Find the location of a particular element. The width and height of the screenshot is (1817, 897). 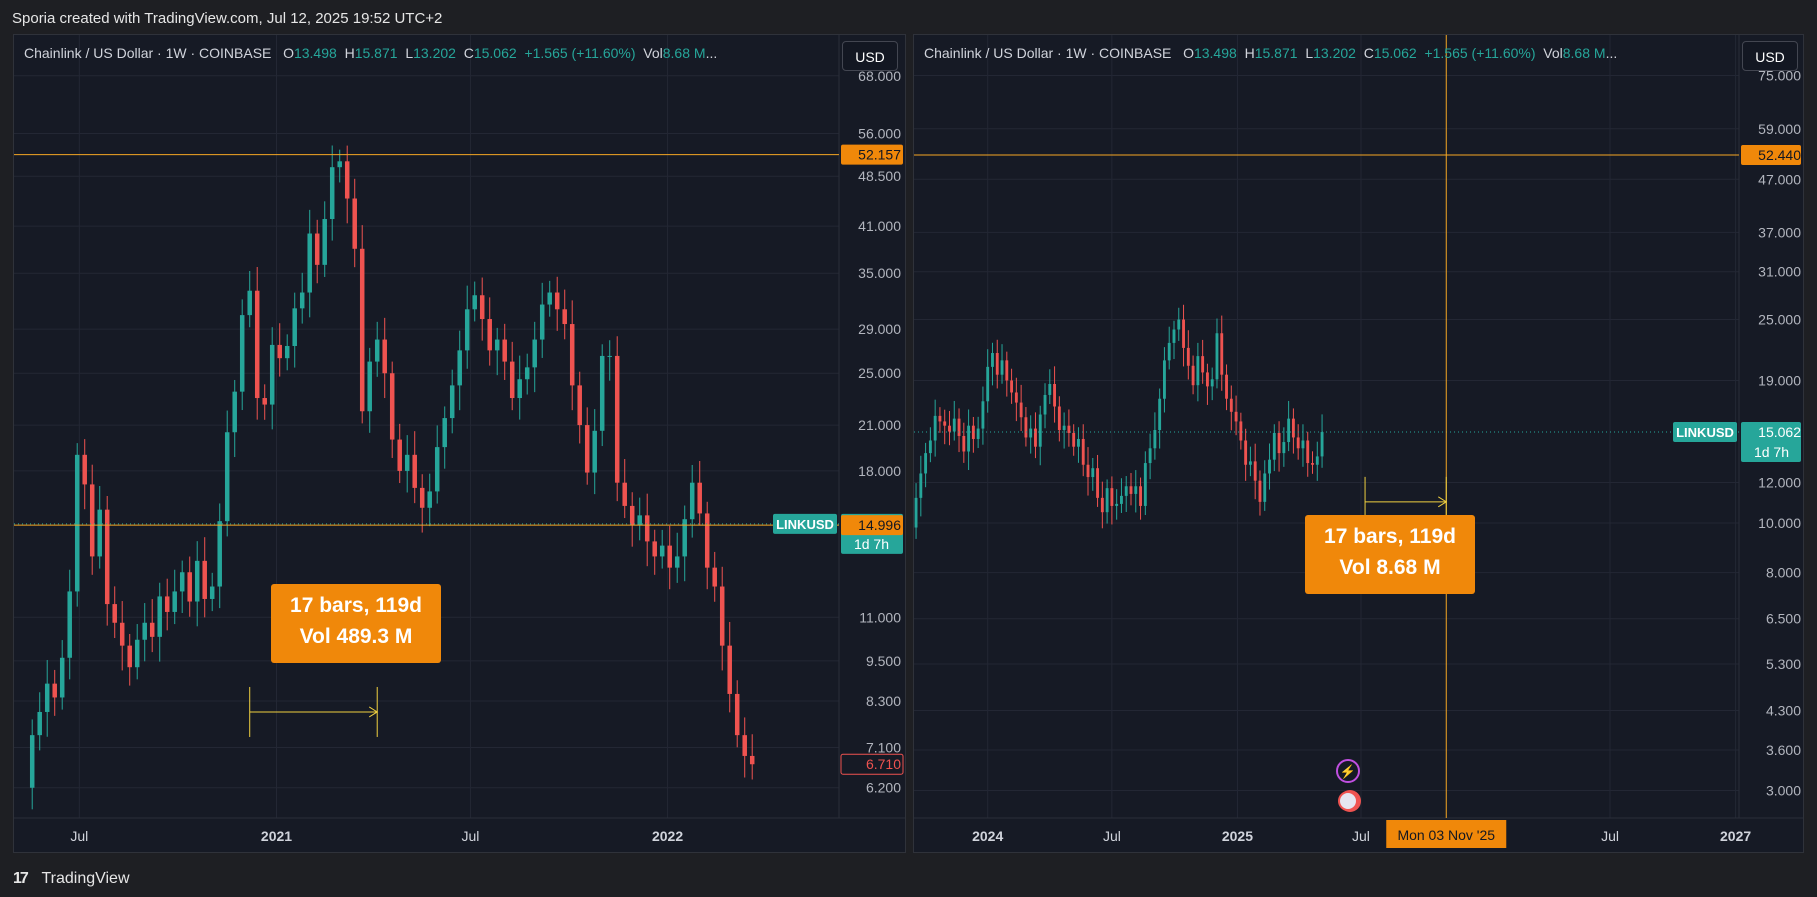

y-tick-label: 68.000 is located at coordinates (879, 76).